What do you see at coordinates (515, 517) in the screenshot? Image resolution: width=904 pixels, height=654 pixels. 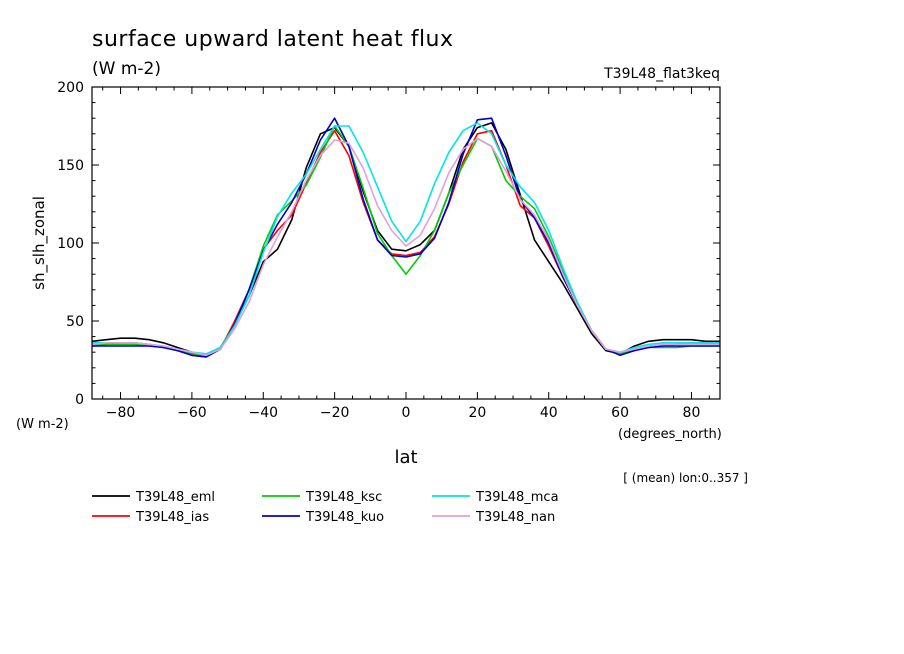 I see `legend-label: T39L48_nan` at bounding box center [515, 517].